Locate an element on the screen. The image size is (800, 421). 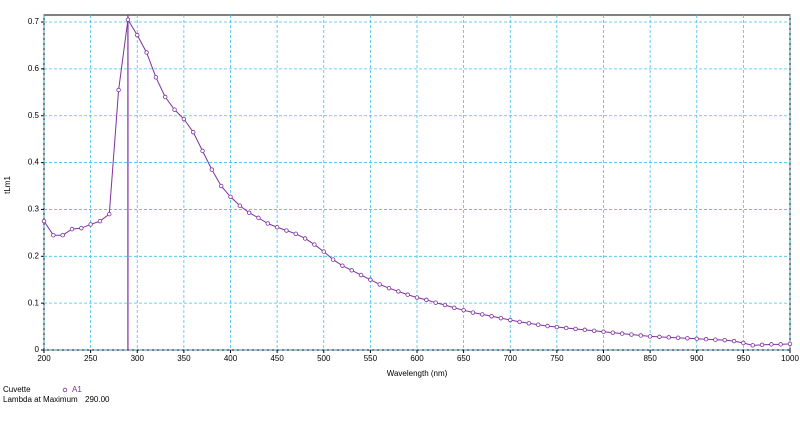
x-tick-label: 300 is located at coordinates (138, 358).